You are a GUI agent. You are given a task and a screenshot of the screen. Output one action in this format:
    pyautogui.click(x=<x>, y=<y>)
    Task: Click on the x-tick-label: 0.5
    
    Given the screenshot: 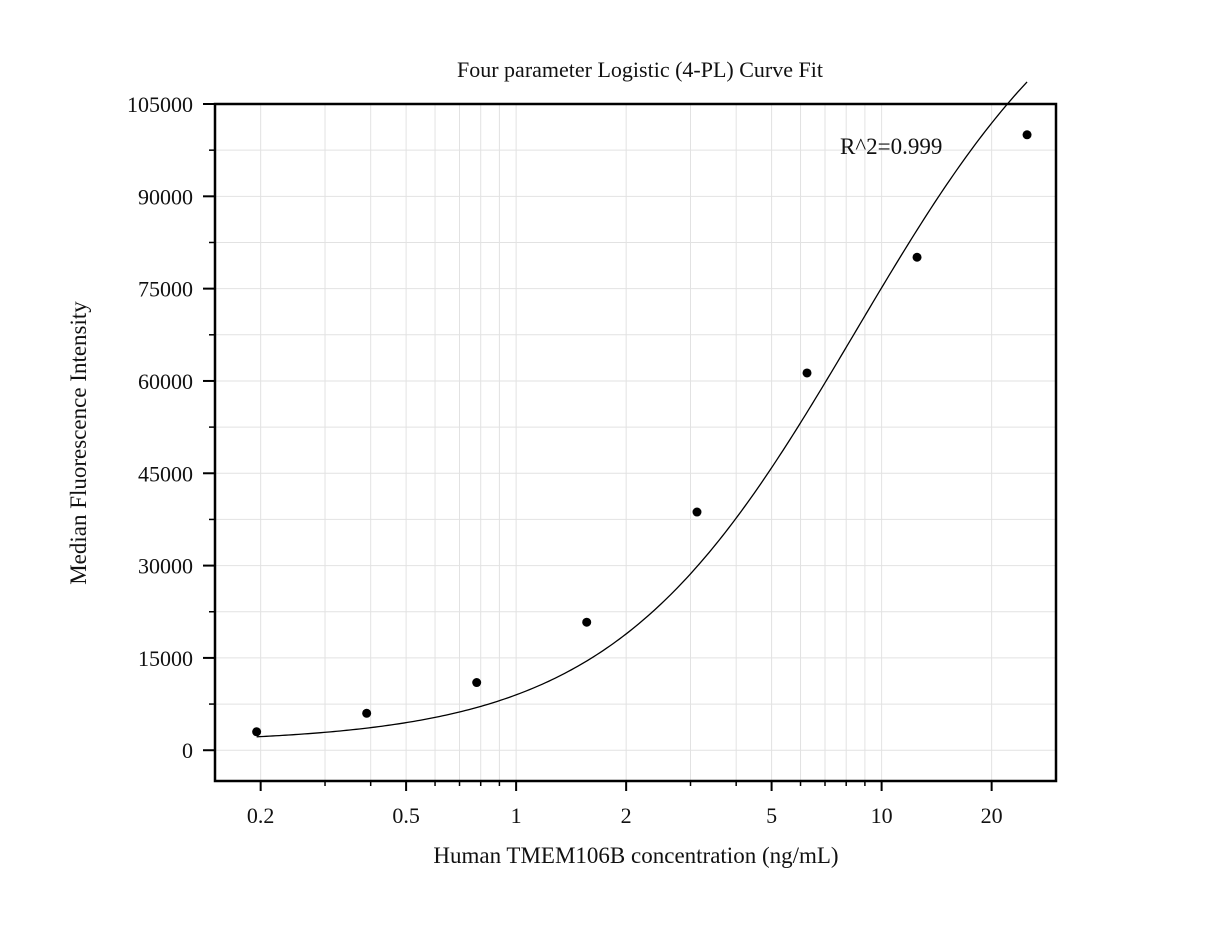 What is the action you would take?
    pyautogui.click(x=406, y=815)
    